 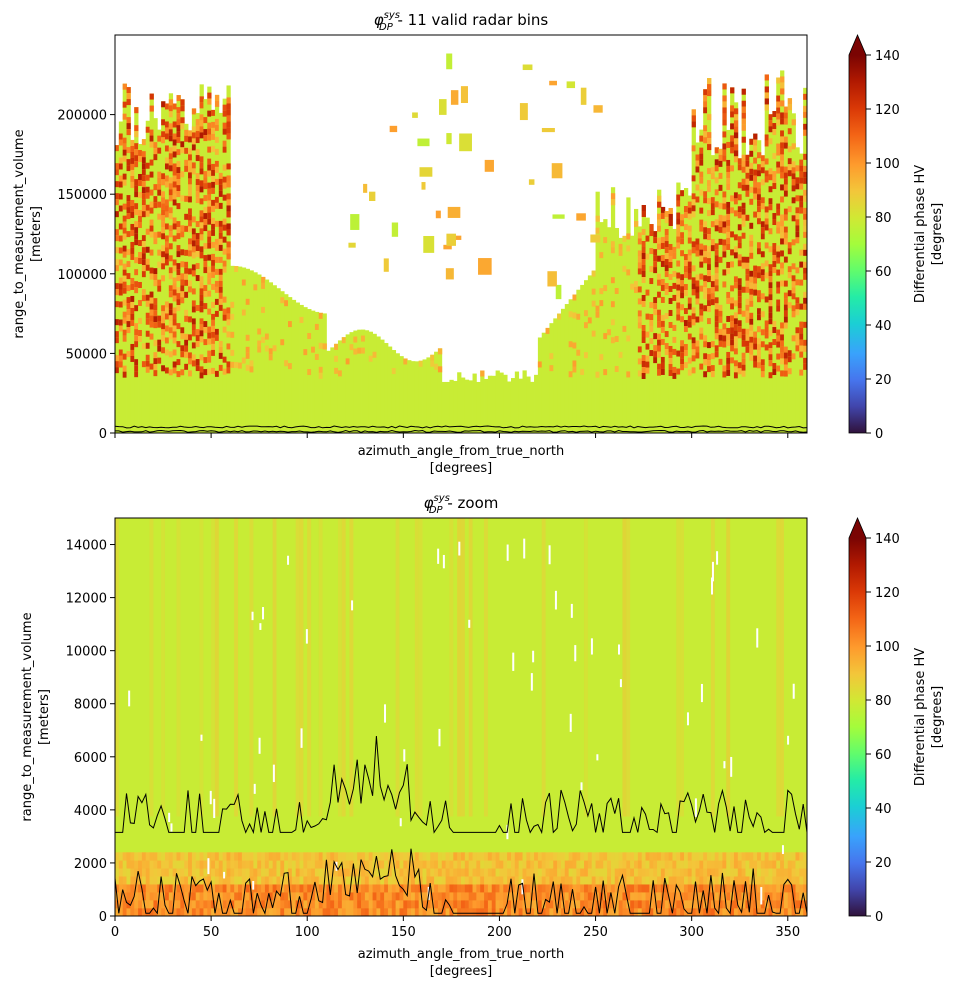 I want to click on colorbar-tick-label: 40, so click(x=883, y=326).